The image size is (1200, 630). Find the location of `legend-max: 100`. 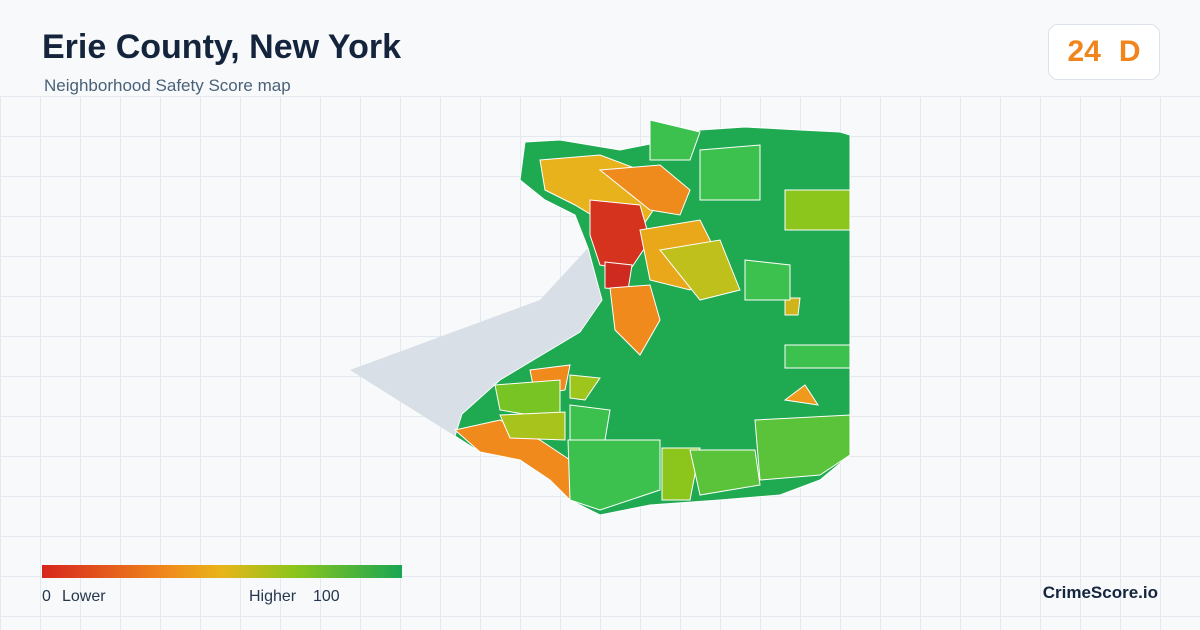

legend-max: 100 is located at coordinates (326, 596).